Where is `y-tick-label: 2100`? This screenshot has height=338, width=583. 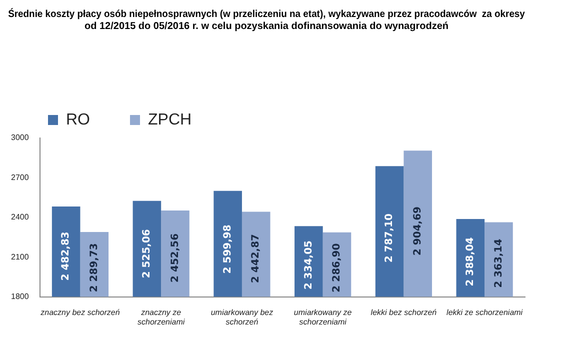
y-tick-label: 2100 is located at coordinates (20, 257).